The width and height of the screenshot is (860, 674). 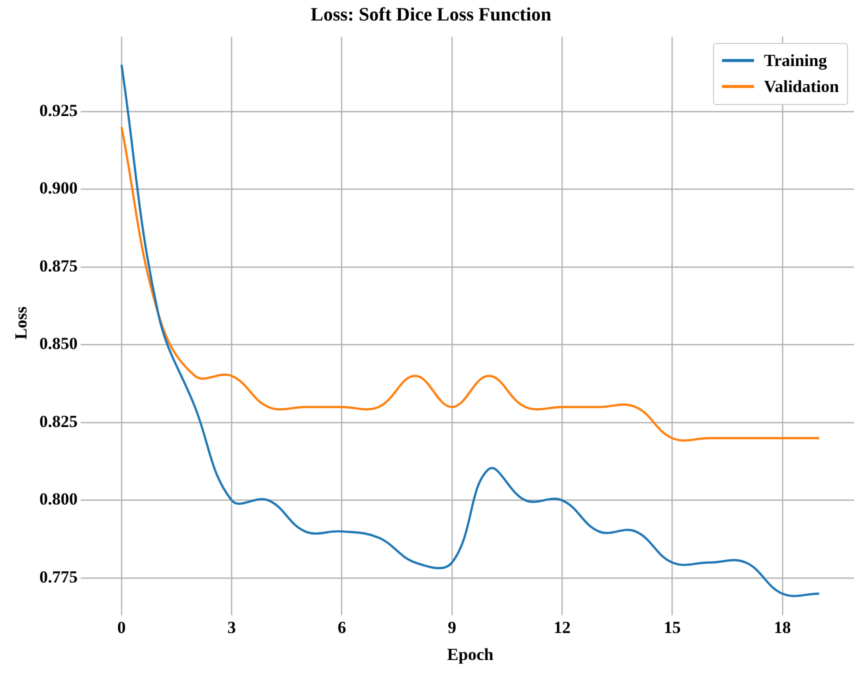 I want to click on y-tick-label: 0.900, so click(x=58, y=188).